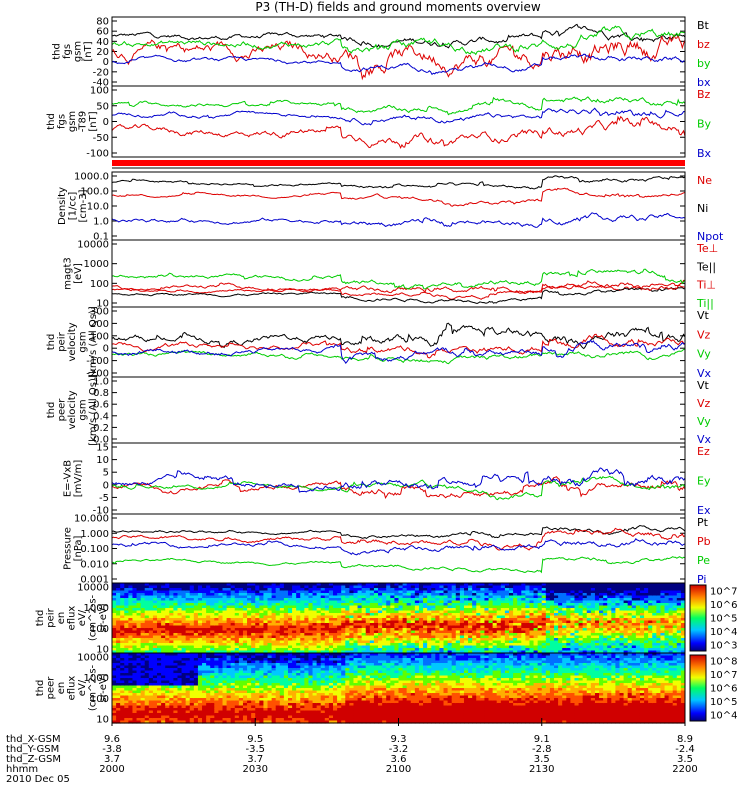 The width and height of the screenshot is (750, 800). Describe the element at coordinates (78, 548) in the screenshot. I see `panel-ylabel: [nPa]` at that location.